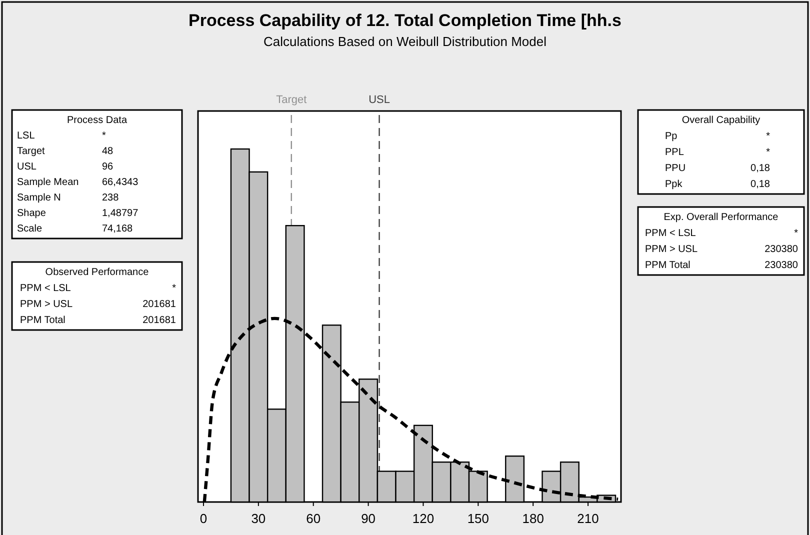  I want to click on text: Target, so click(31, 151).